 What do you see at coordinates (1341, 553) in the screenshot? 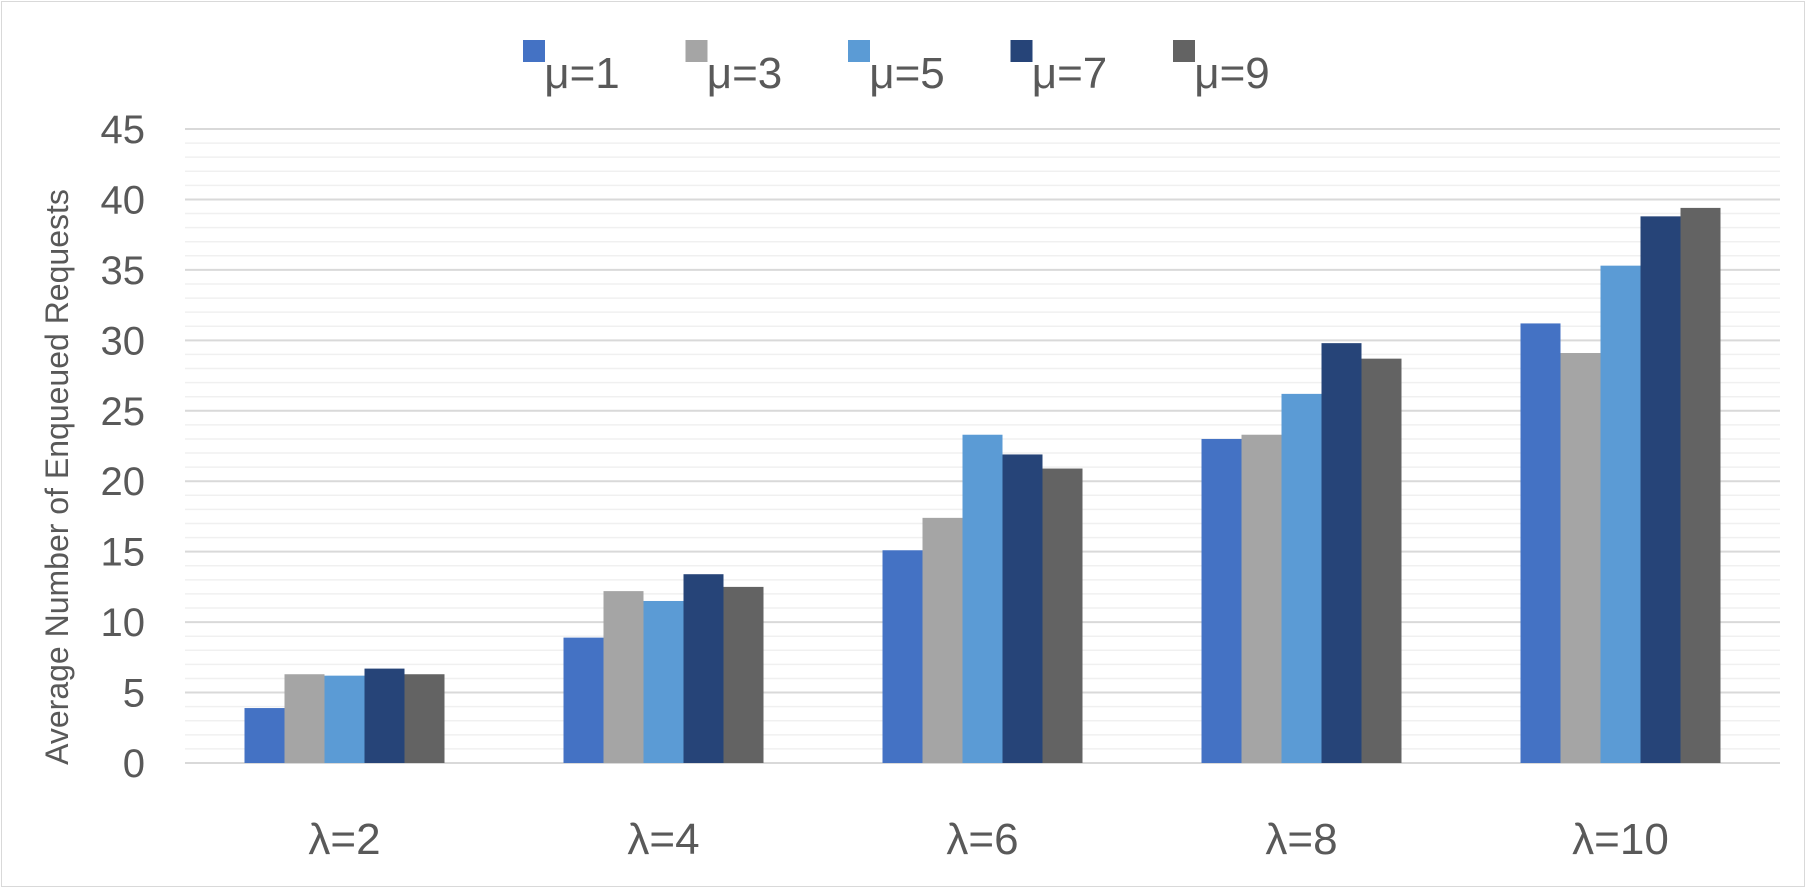
I see `bar-μ=7-λ=8` at bounding box center [1341, 553].